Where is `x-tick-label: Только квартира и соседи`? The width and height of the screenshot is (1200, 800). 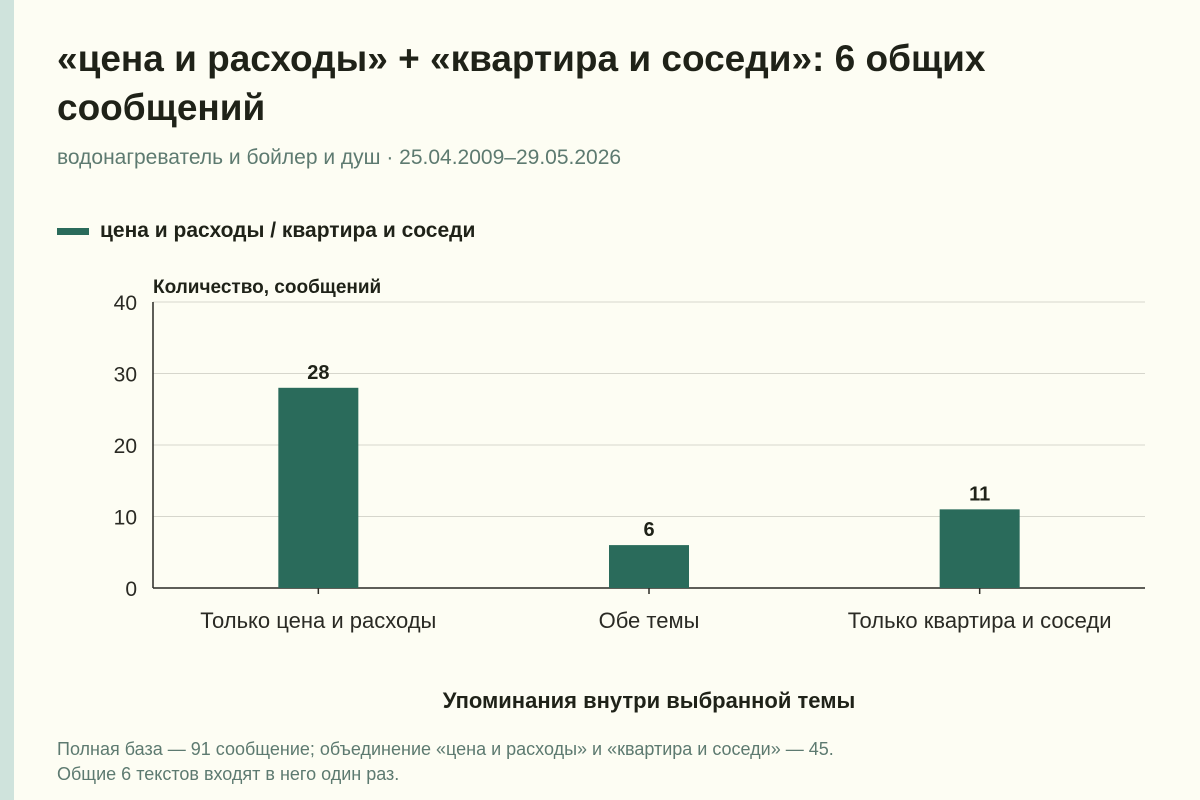 x-tick-label: Только квартира и соседи is located at coordinates (980, 620).